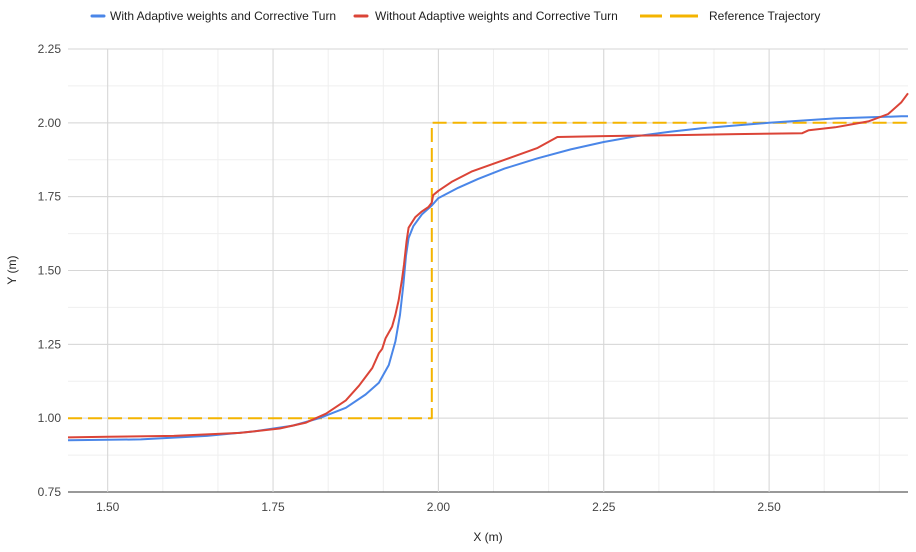  Describe the element at coordinates (487, 537) in the screenshot. I see `x-axis-title: X (m)` at that location.